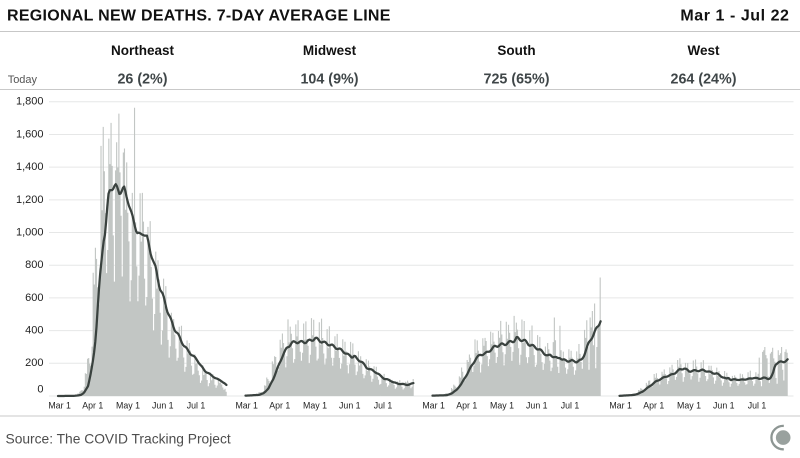 Image resolution: width=800 pixels, height=458 pixels. I want to click on svg-text: Northeast, so click(143, 50).